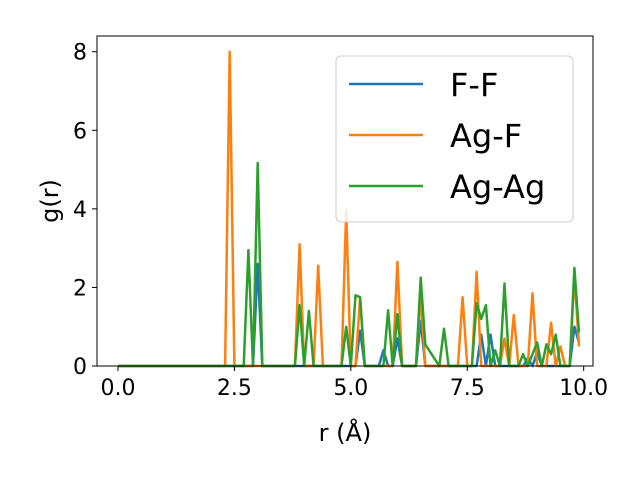 The image size is (640, 480). I want to click on y-axis-label: g(r), so click(50, 201).